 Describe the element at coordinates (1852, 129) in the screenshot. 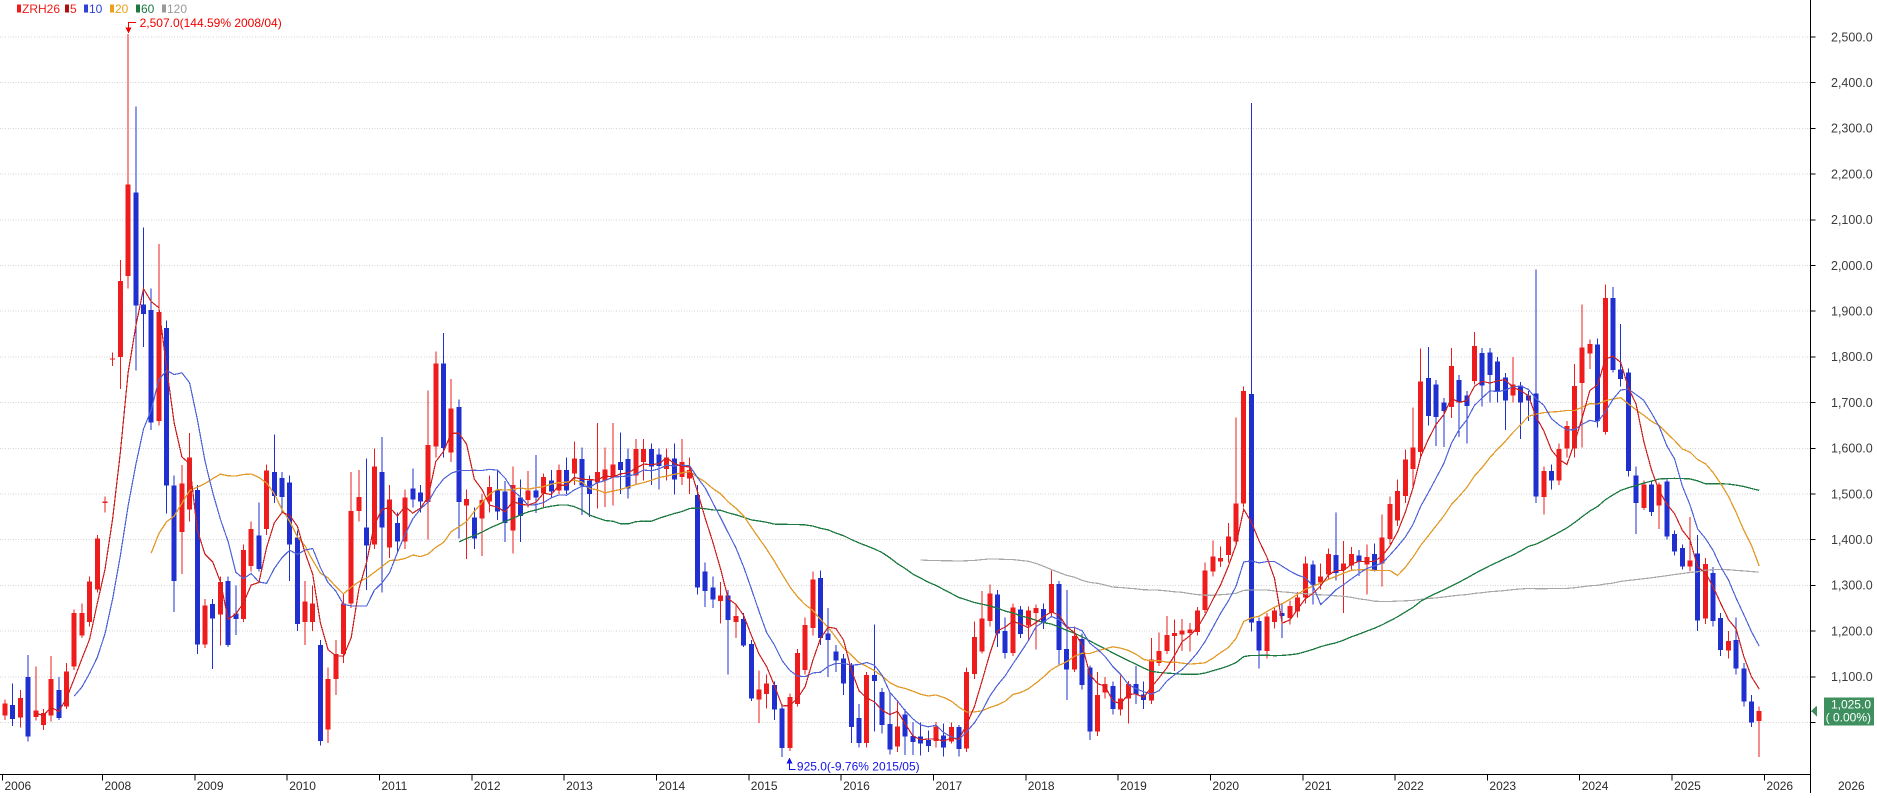

I see `svg-text: 2,300.0` at that location.